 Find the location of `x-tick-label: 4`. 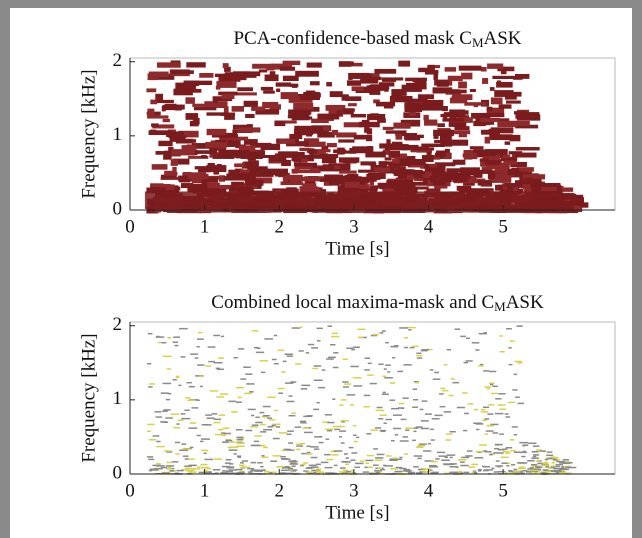

x-tick-label: 4 is located at coordinates (429, 226).